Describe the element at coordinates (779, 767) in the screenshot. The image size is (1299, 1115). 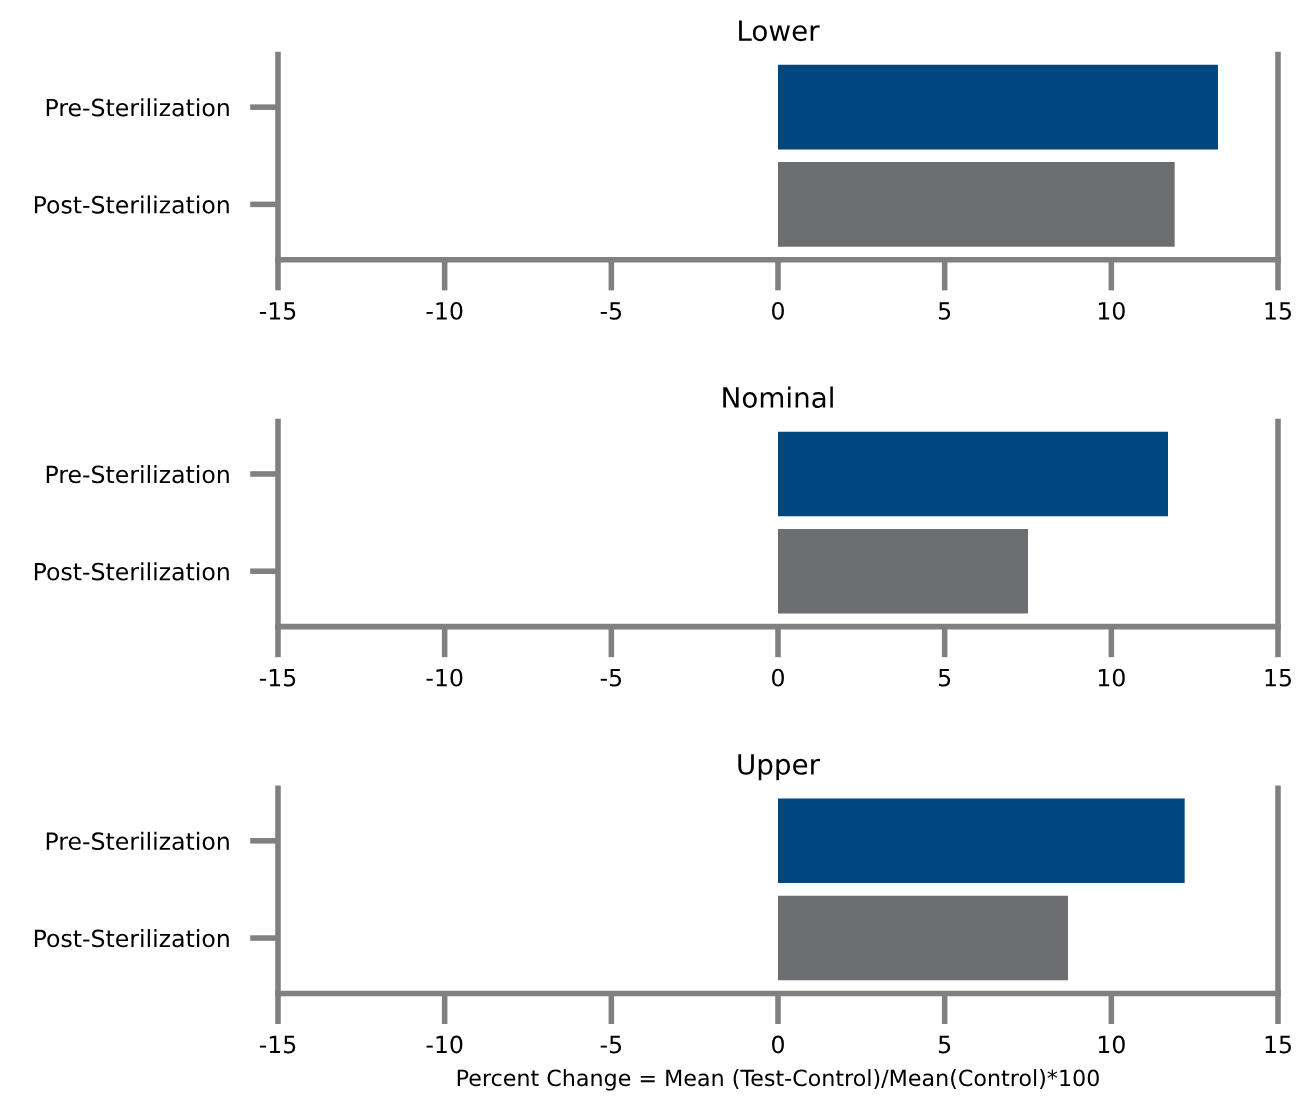
I see `chart-title: Upper` at that location.